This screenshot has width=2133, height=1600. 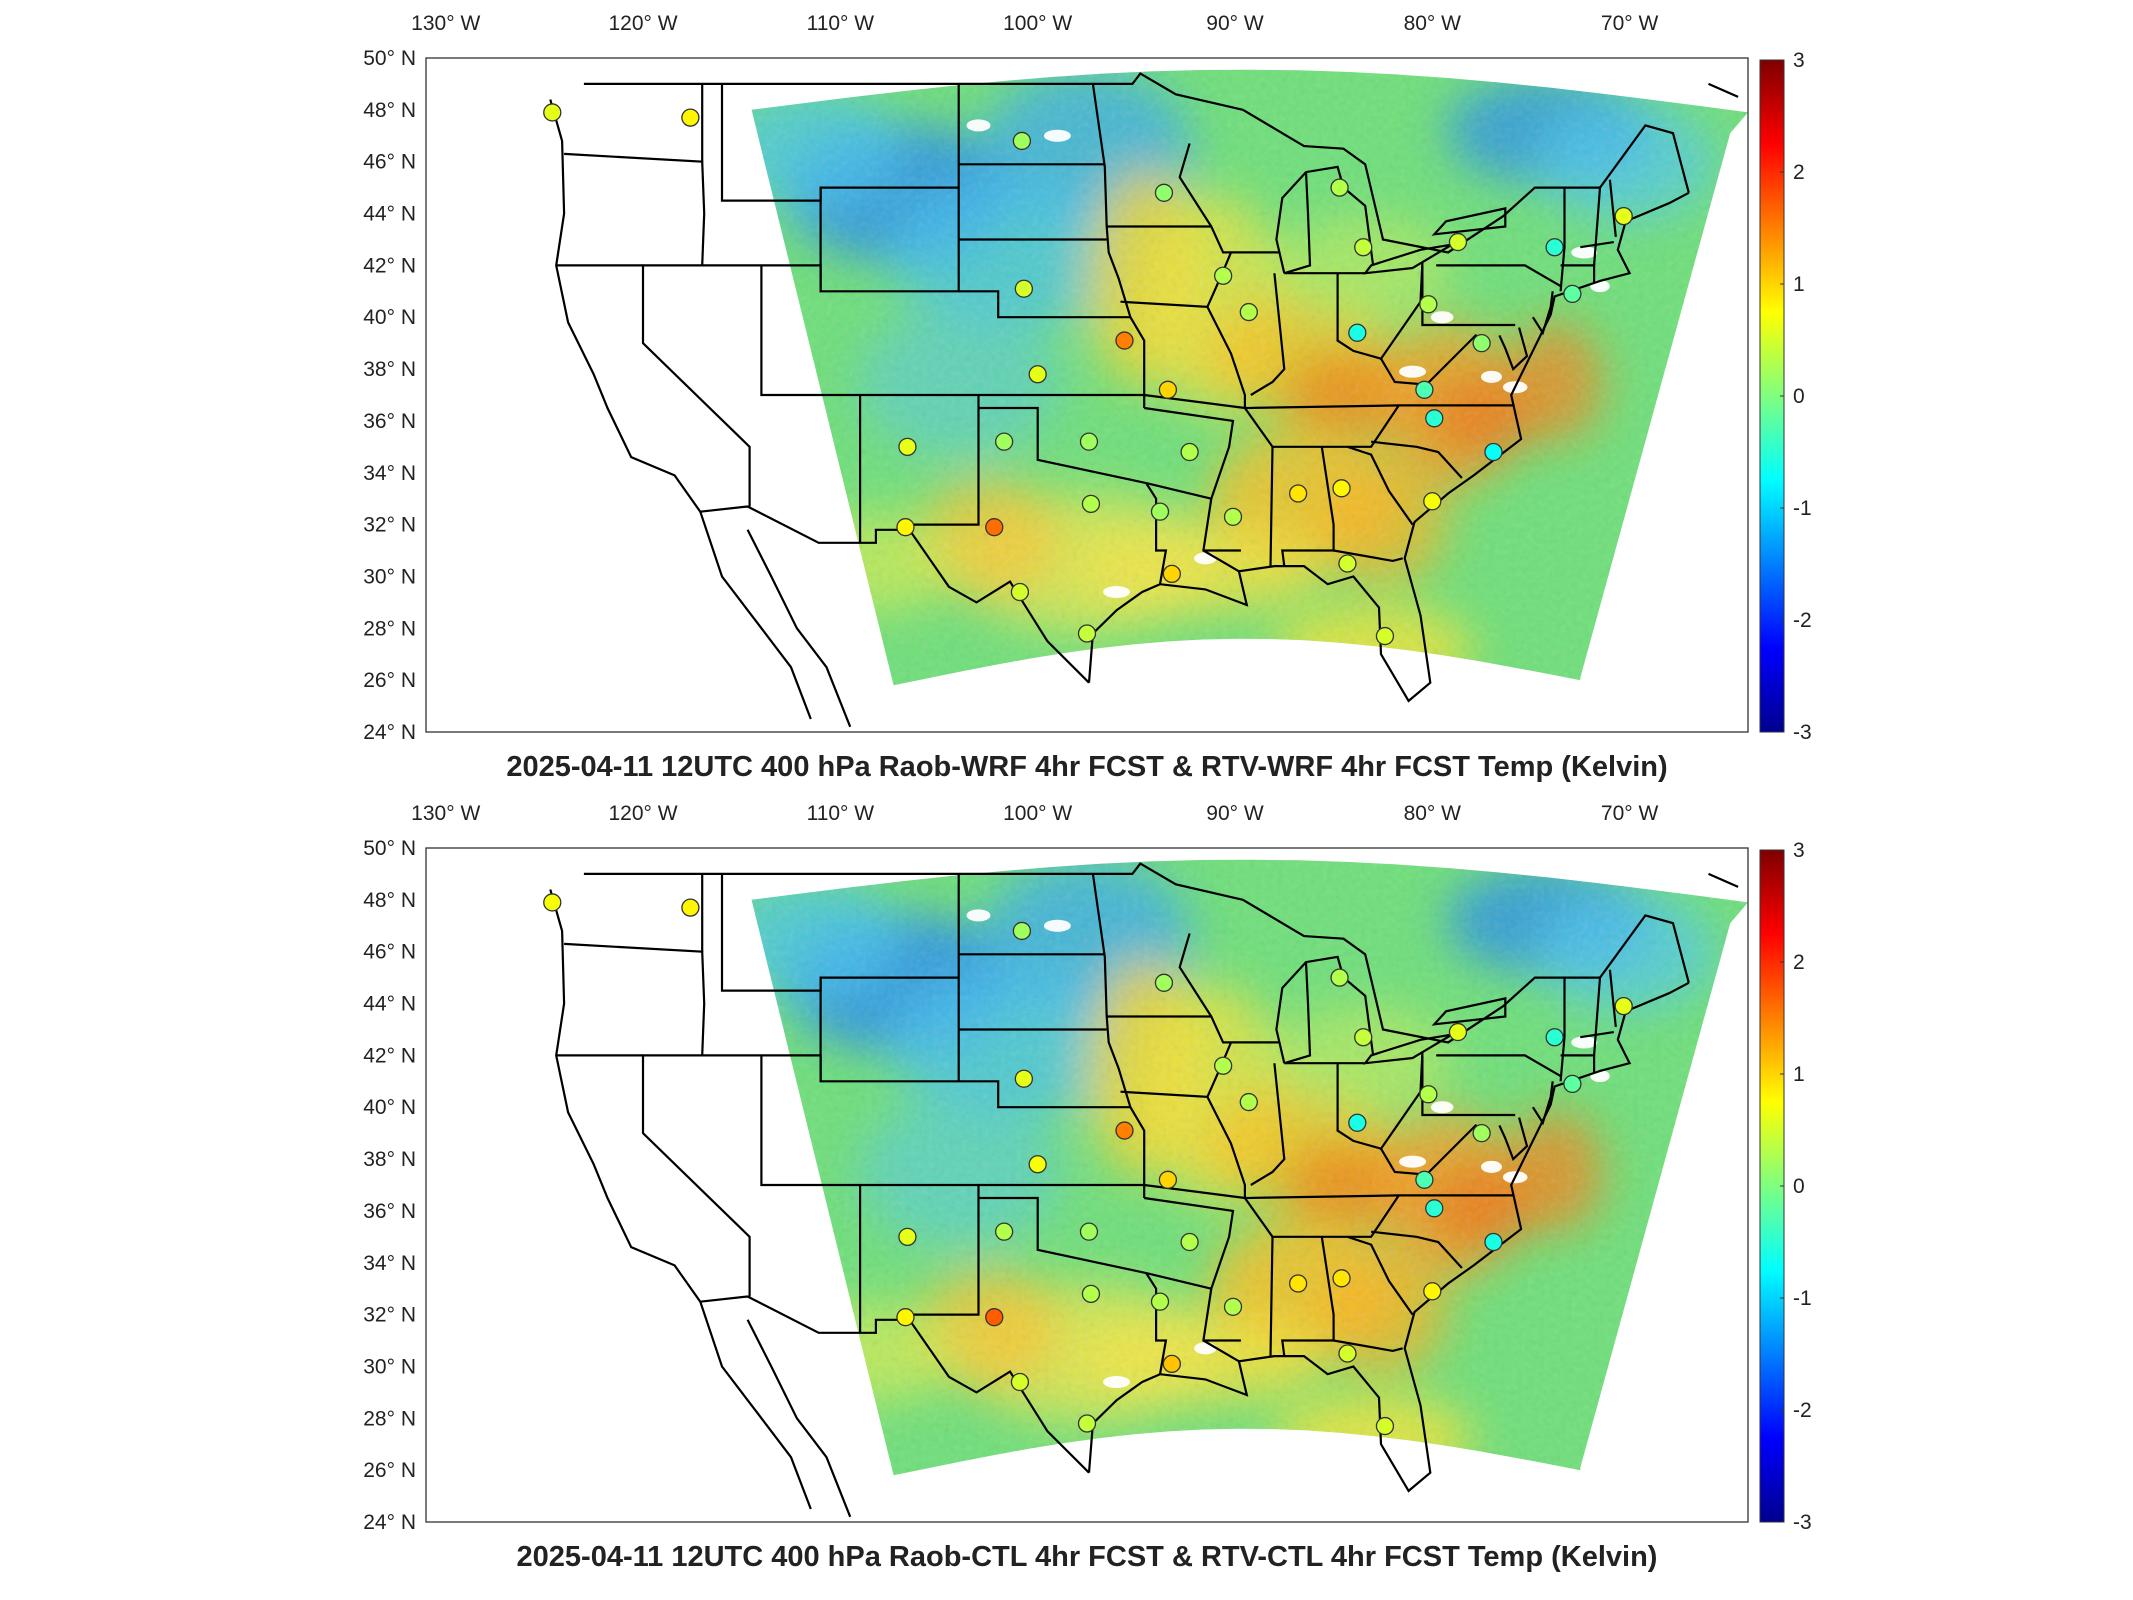 What do you see at coordinates (841, 23) in the screenshot?
I see `lon-tick-label: 110° W` at bounding box center [841, 23].